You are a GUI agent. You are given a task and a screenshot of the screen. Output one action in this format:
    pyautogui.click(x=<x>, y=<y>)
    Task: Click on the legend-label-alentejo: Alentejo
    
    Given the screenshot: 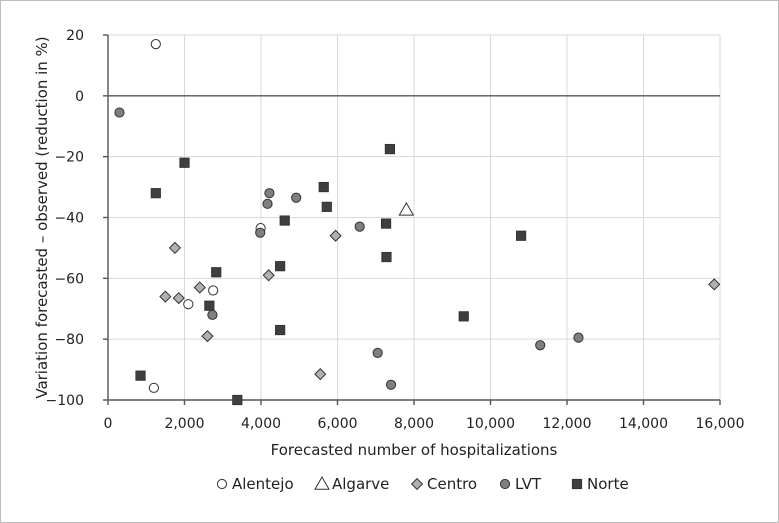 What is the action you would take?
    pyautogui.click(x=263, y=484)
    